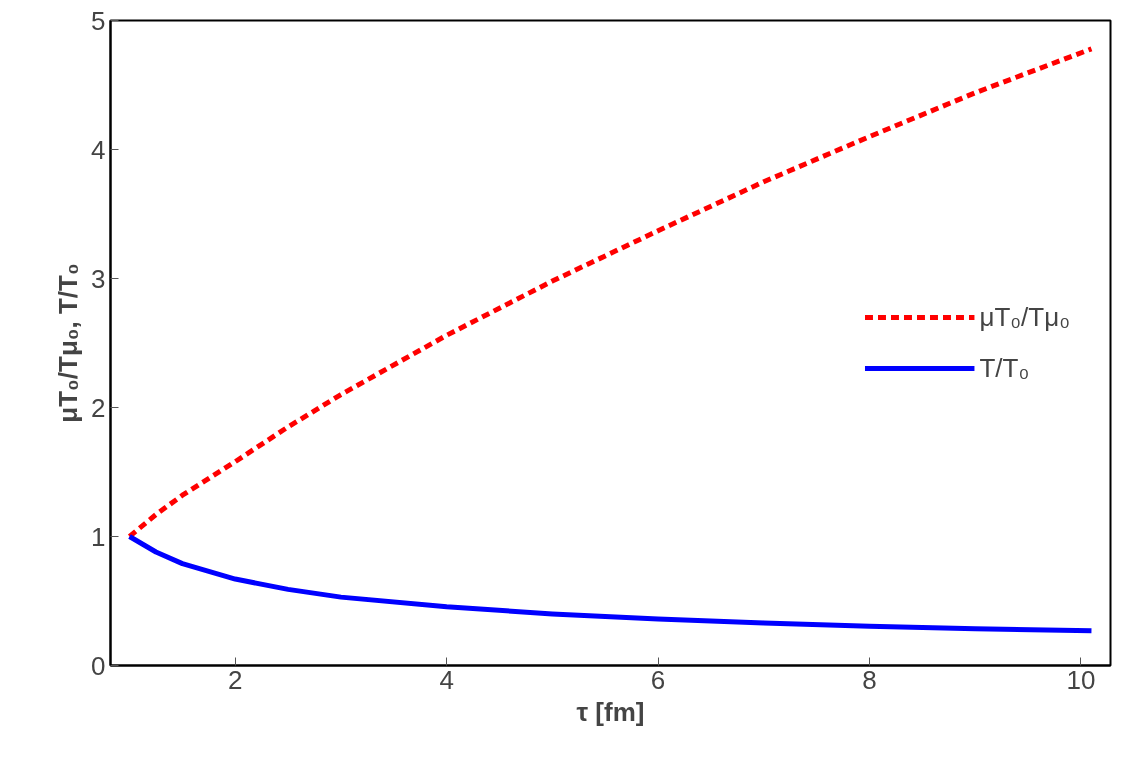 The image size is (1125, 771). What do you see at coordinates (98, 149) in the screenshot?
I see `y-tick-label: 4` at bounding box center [98, 149].